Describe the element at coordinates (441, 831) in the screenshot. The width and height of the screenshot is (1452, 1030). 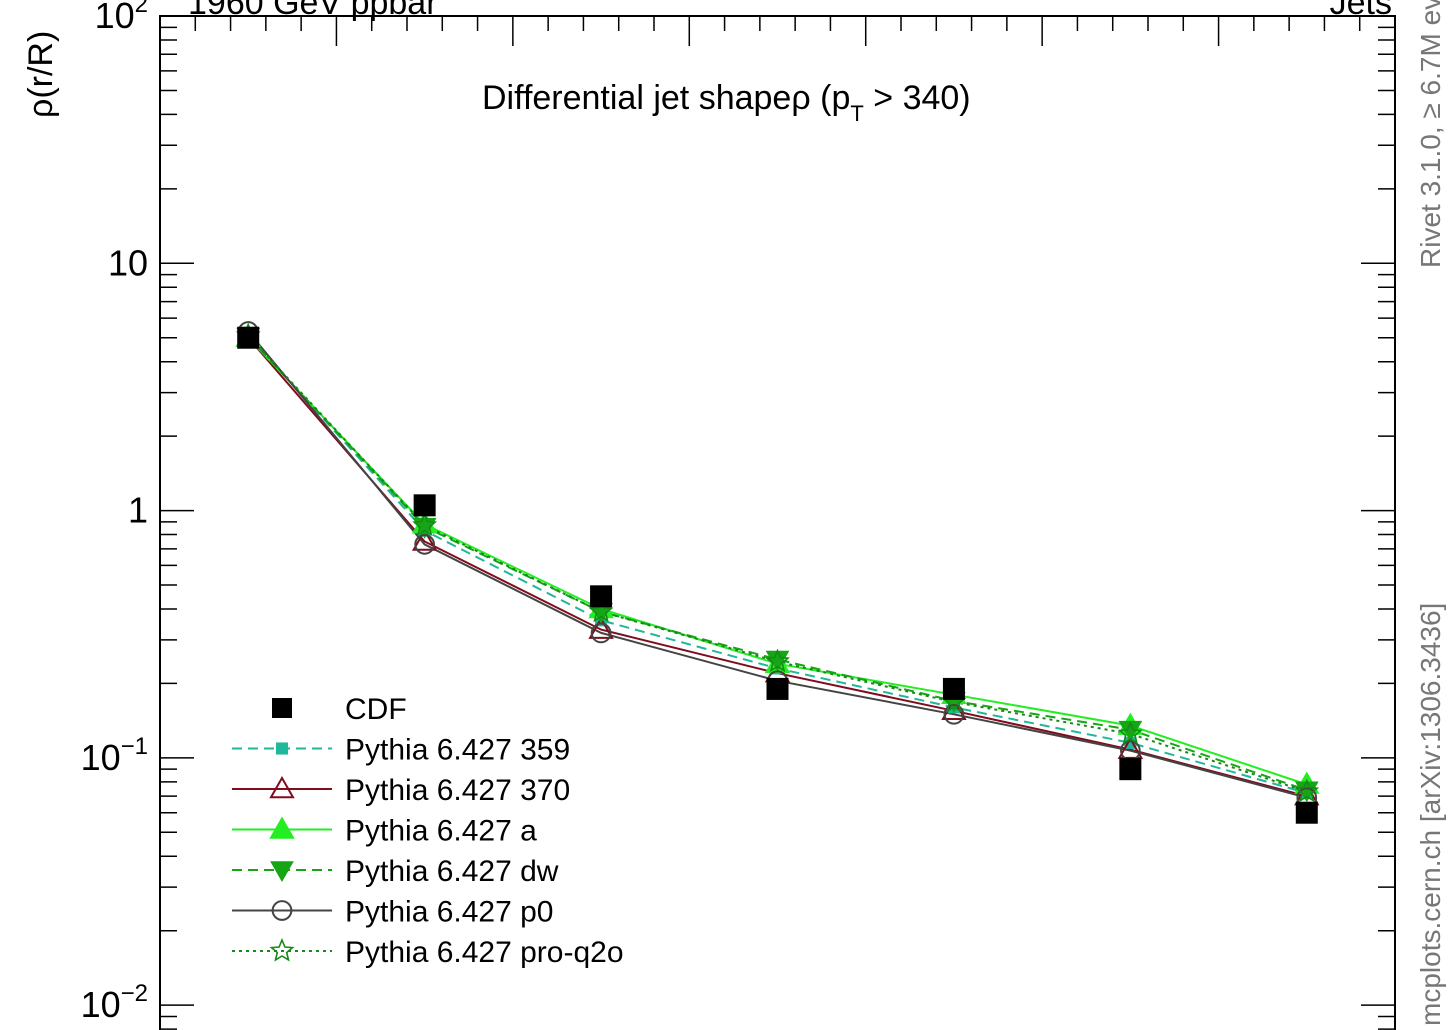
I see `legend-label: Pythia 6.427 a` at that location.